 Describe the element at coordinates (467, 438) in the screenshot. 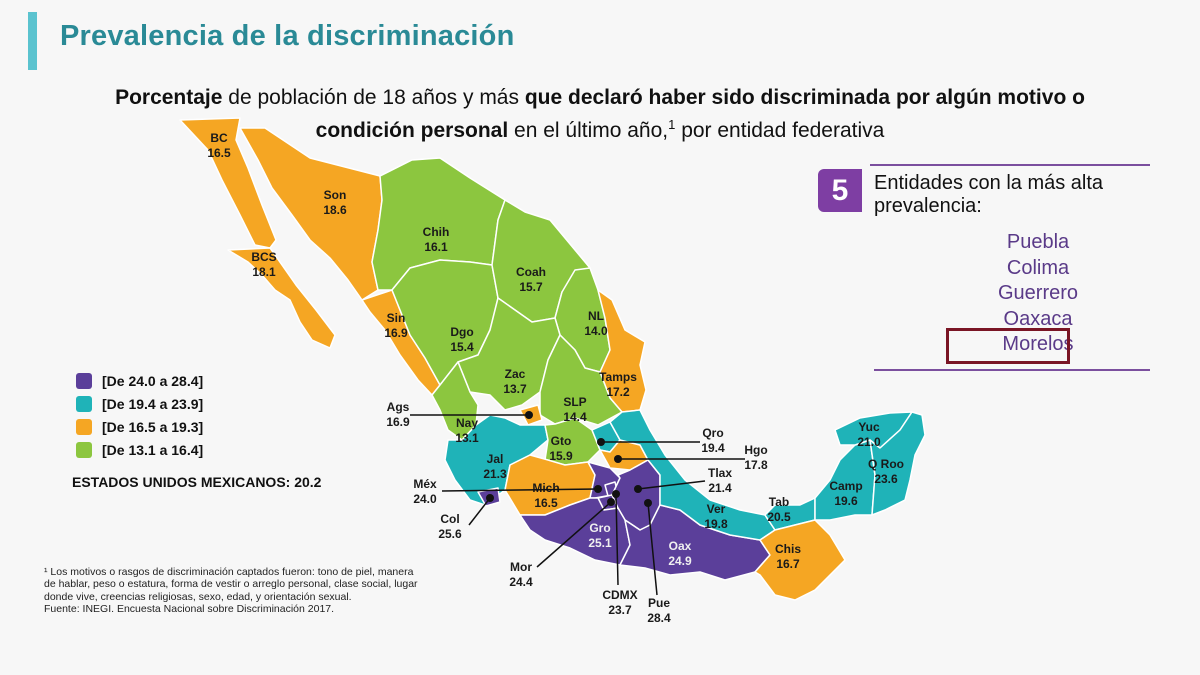

I see `label-nay-value: 13.1` at that location.